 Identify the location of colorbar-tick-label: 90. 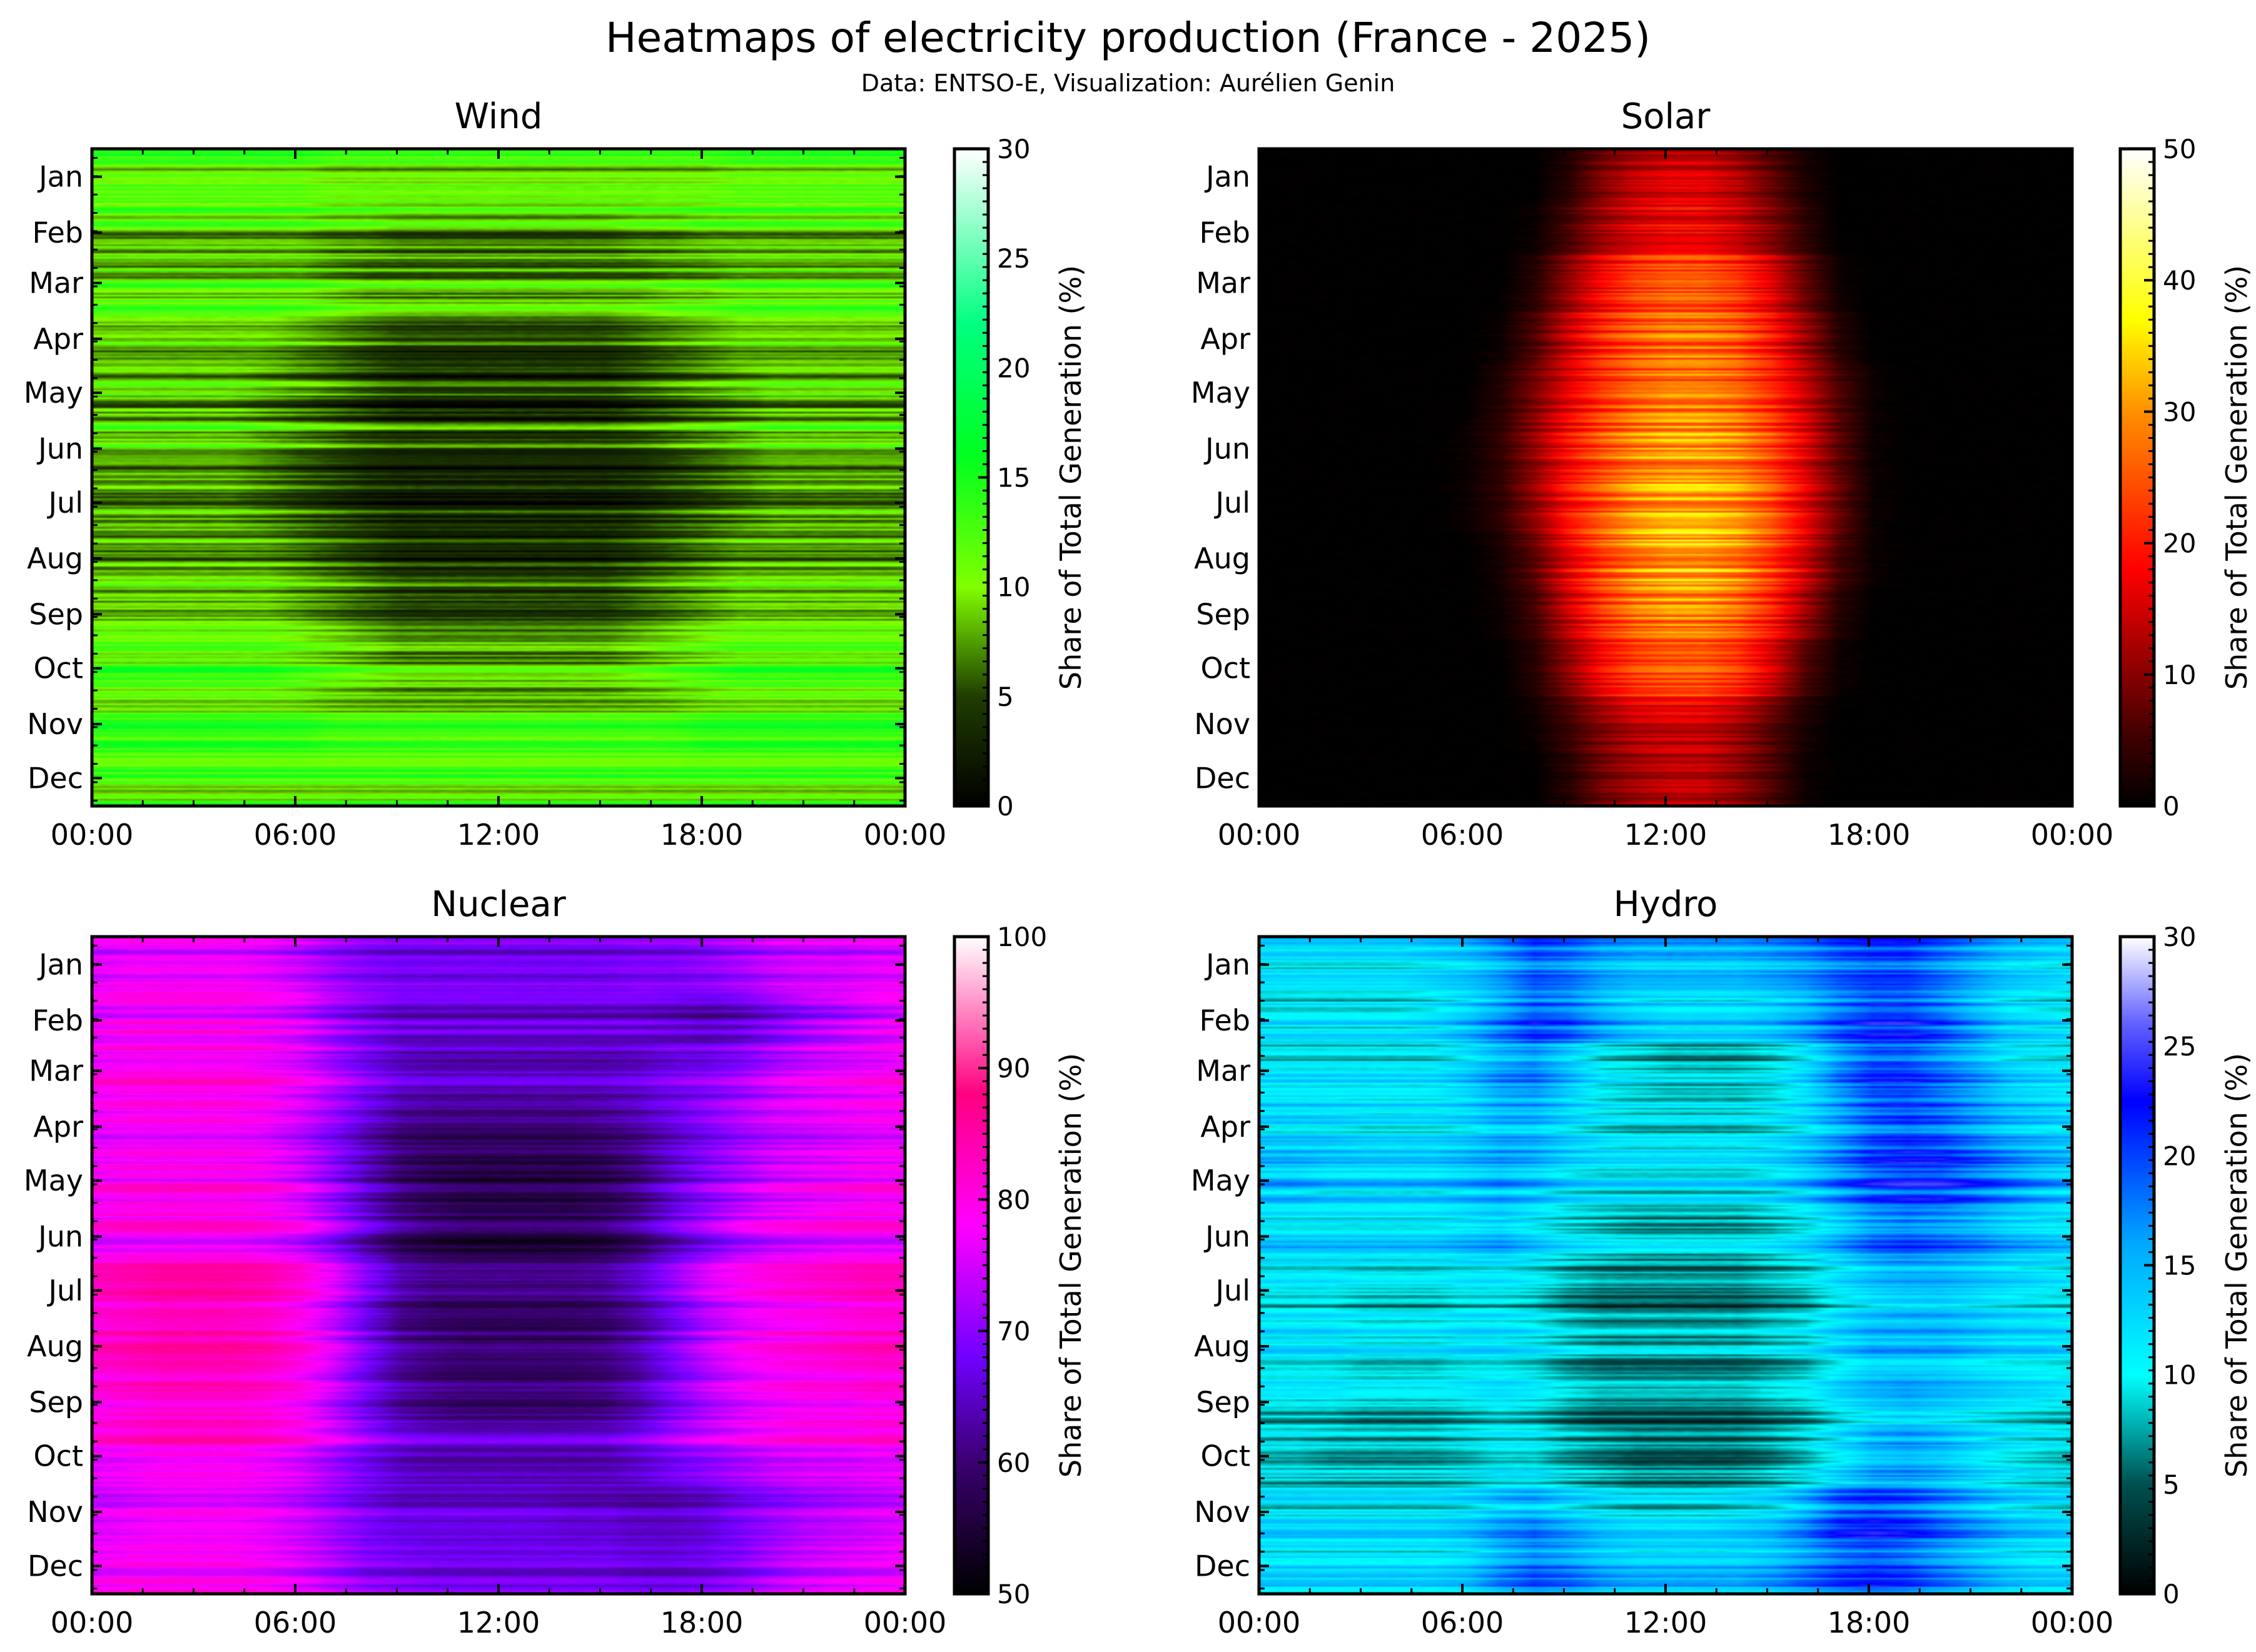
(1013, 1068).